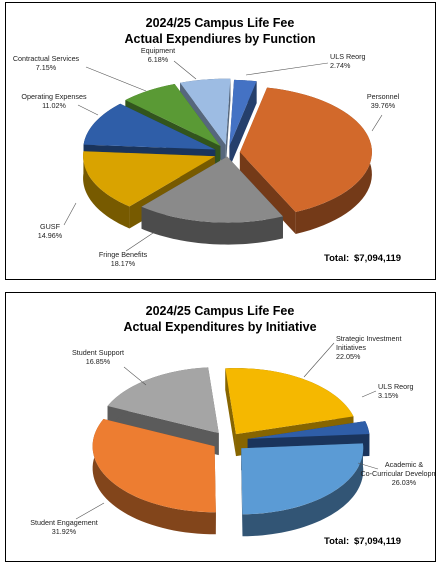 The image size is (447, 570). Describe the element at coordinates (158, 50) in the screenshot. I see `slice-label: Equipment` at that location.